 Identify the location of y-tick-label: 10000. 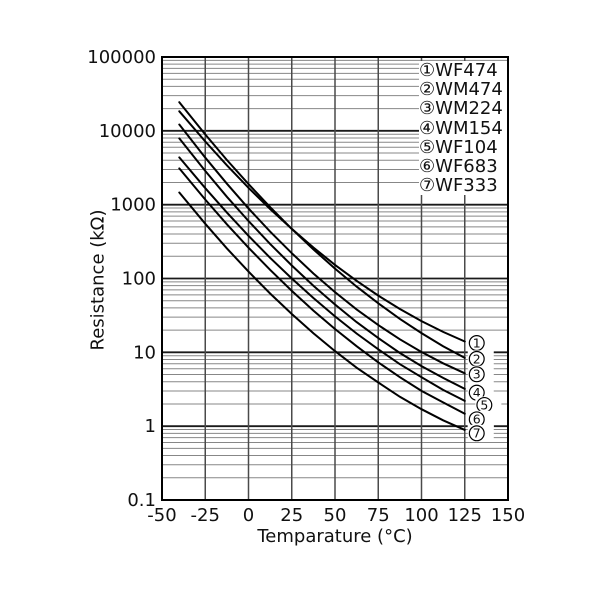
(127, 131).